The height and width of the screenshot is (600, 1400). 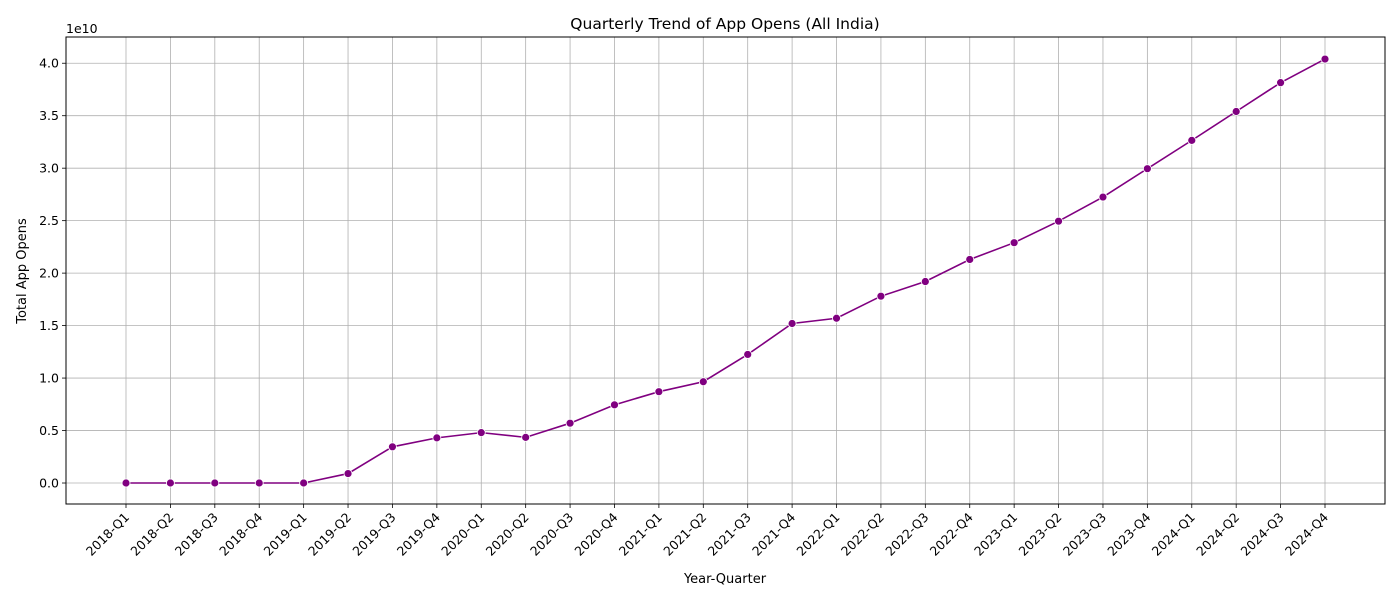 What do you see at coordinates (1262, 534) in the screenshot?
I see `x-tick-label: 2024-Q3` at bounding box center [1262, 534].